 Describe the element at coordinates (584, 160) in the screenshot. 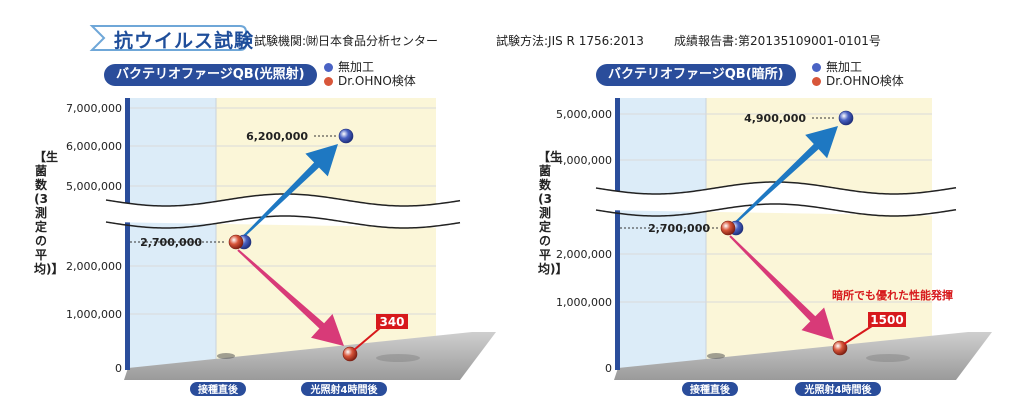

I see `y-tick-label: 4,000,000` at that location.